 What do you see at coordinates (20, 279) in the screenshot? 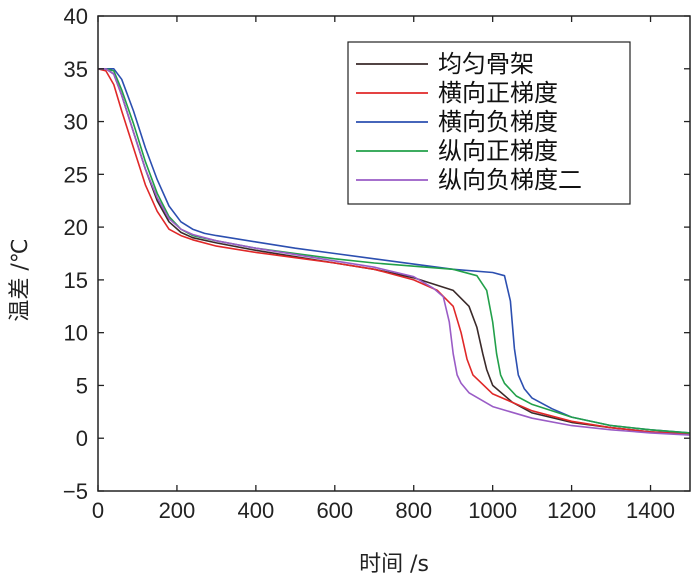
I see `y-axis-title: 温差 /℃` at bounding box center [20, 279].